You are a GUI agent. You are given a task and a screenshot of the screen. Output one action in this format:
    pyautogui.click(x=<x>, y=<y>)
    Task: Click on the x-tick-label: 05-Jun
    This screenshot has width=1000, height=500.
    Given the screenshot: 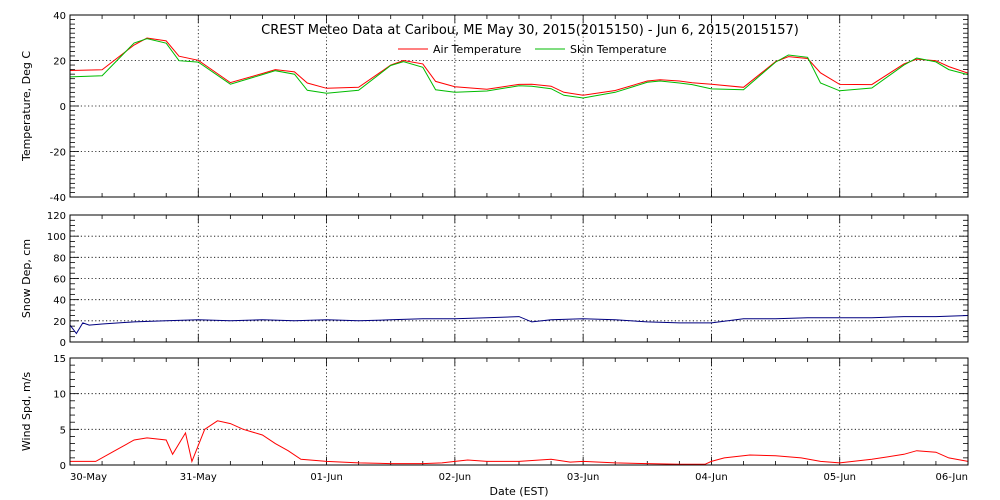 What is the action you would take?
    pyautogui.click(x=839, y=477)
    